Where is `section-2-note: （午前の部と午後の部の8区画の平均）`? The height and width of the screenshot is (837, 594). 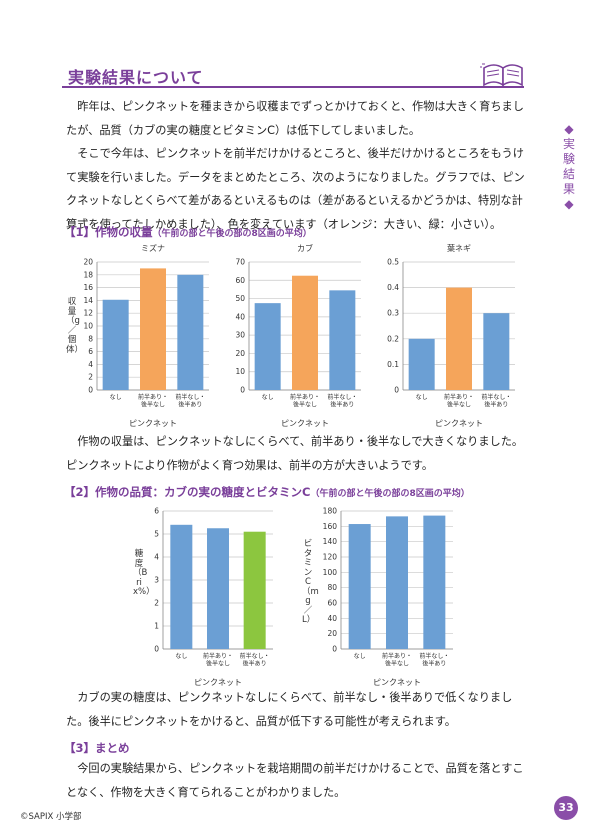
section-2-note: （午前の部と午後の部の8区画の平均） is located at coordinates (390, 494).